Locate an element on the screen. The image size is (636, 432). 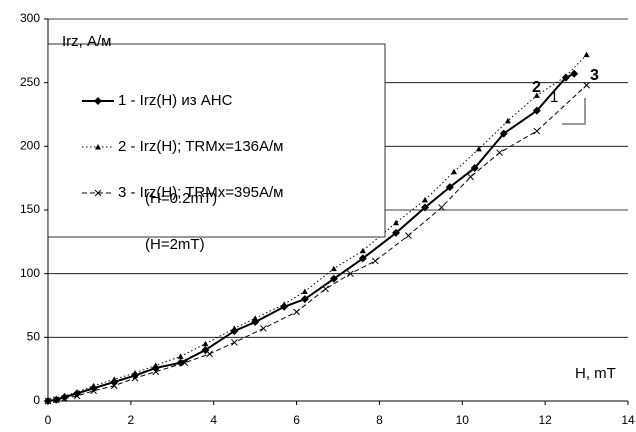
x-tick-label: 12 is located at coordinates (545, 420).